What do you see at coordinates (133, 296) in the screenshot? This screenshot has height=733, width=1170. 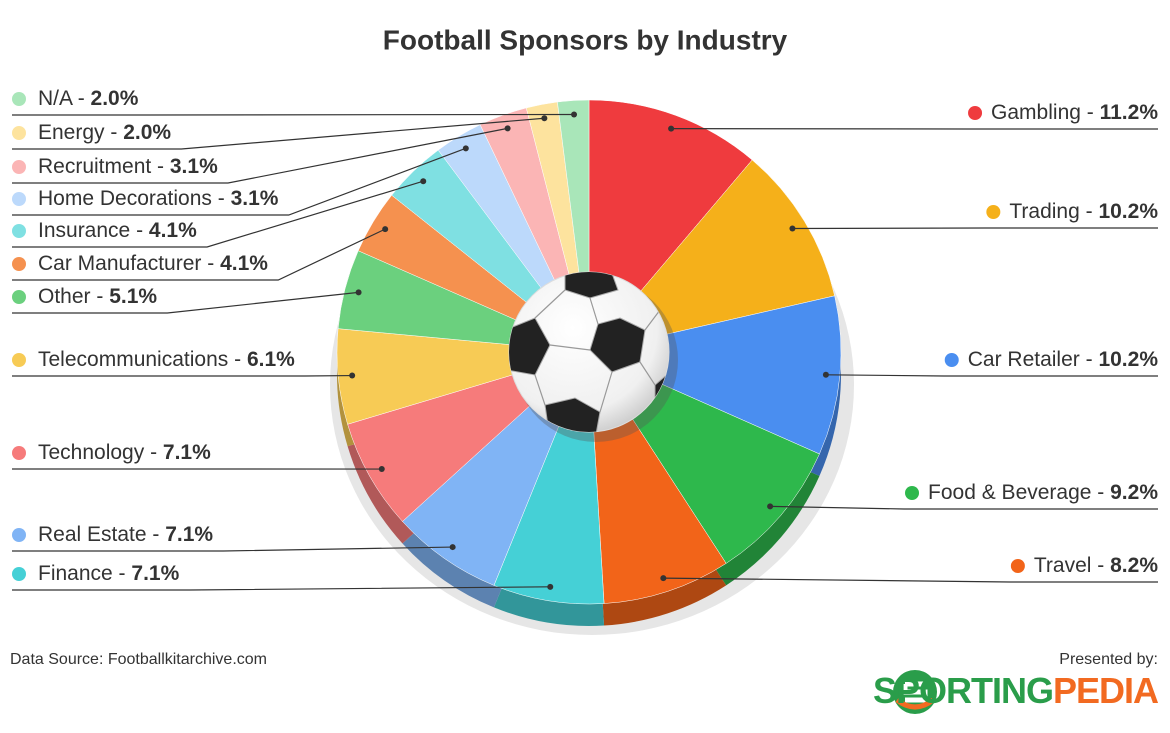 I see `label-value: 5.1%` at bounding box center [133, 296].